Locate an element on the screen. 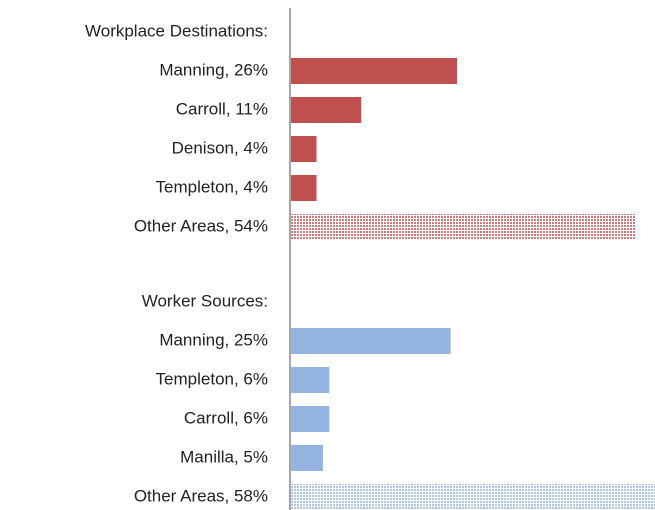  y-tick-label: Manilla, 5% is located at coordinates (224, 456).